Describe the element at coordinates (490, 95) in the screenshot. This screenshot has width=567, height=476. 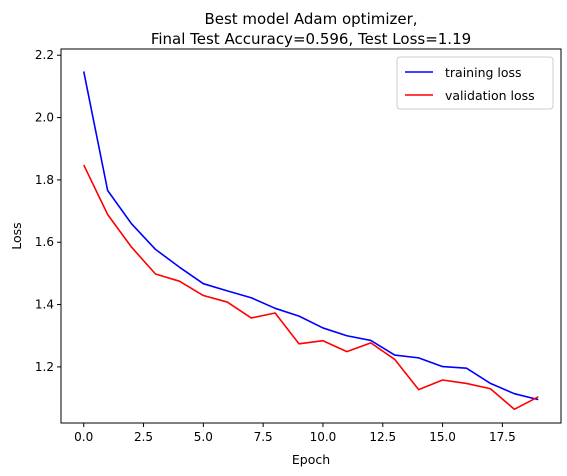
I see `legend-label-validation-loss: validation loss` at that location.